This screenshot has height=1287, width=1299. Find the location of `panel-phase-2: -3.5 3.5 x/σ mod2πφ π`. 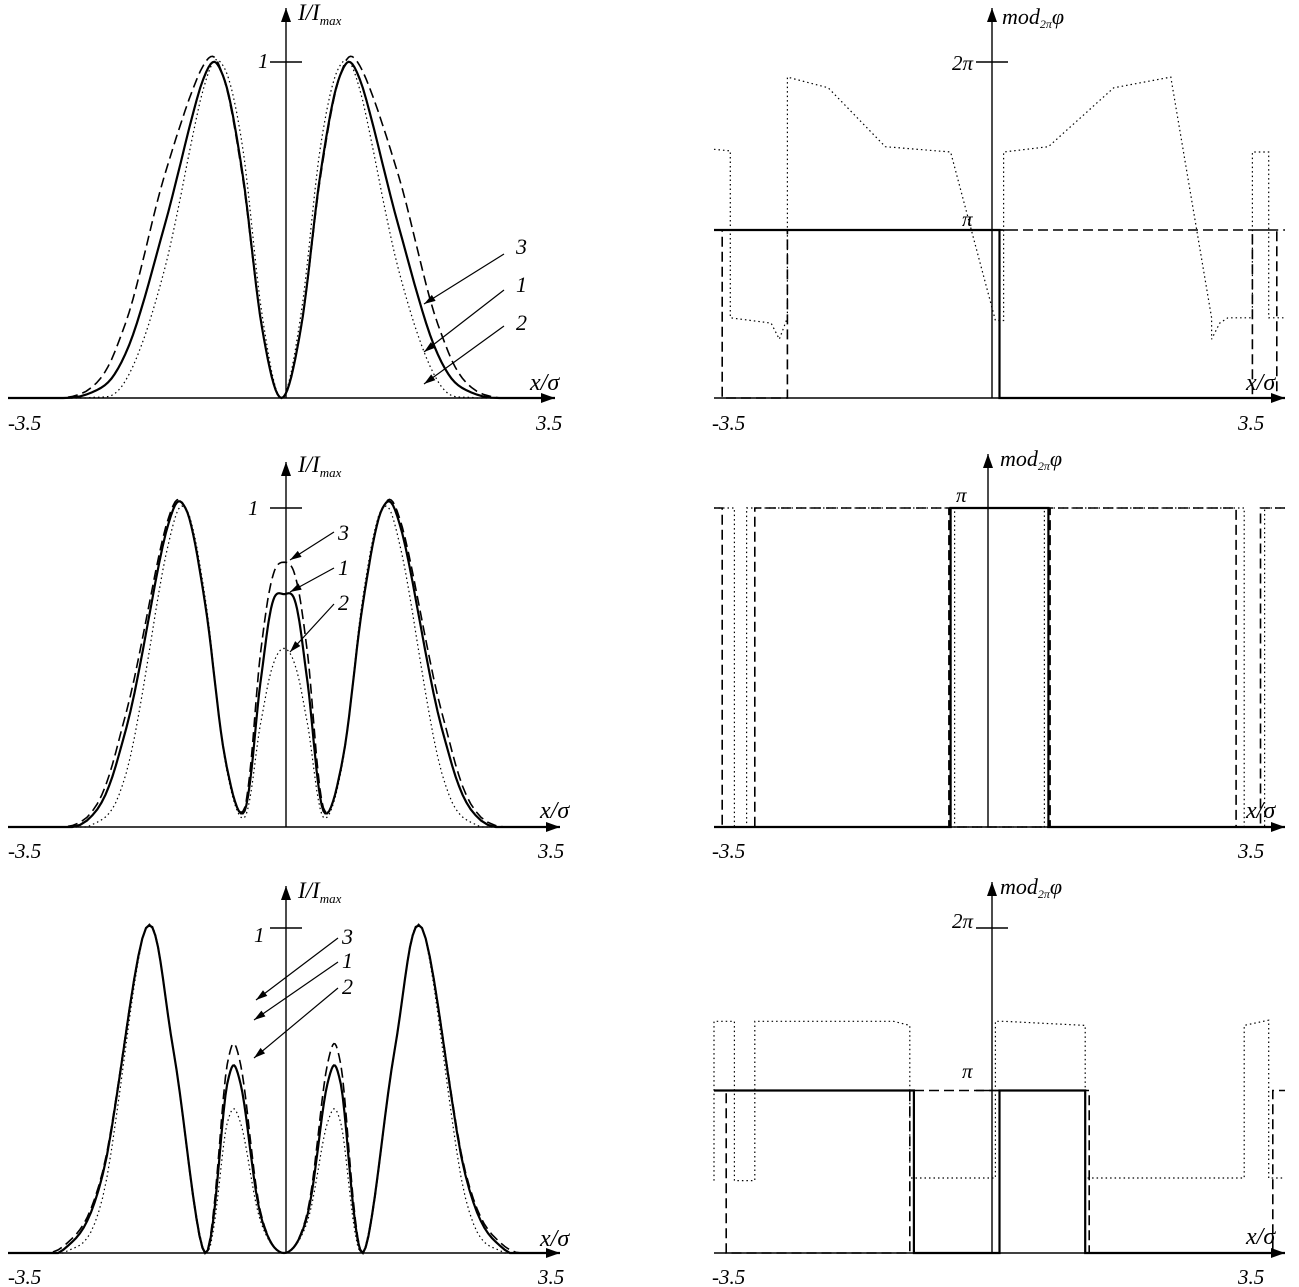

panel-phase-2: -3.5 3.5 x/σ mod2πφ π is located at coordinates (998, 654).